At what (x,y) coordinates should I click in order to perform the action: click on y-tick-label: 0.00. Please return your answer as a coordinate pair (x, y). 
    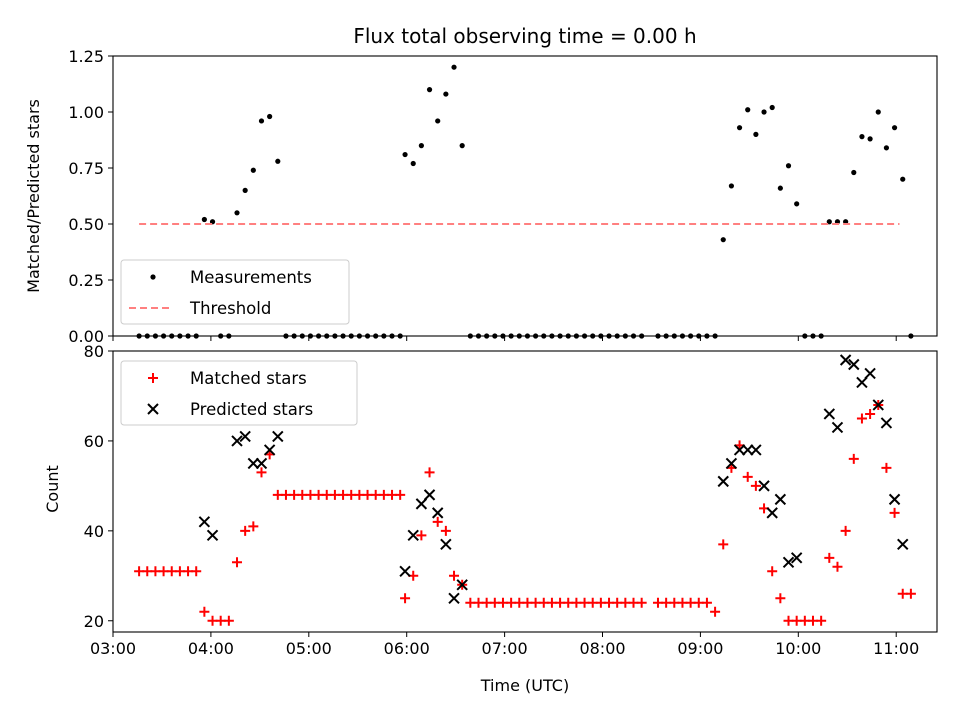
    Looking at the image, I should click on (86, 336).